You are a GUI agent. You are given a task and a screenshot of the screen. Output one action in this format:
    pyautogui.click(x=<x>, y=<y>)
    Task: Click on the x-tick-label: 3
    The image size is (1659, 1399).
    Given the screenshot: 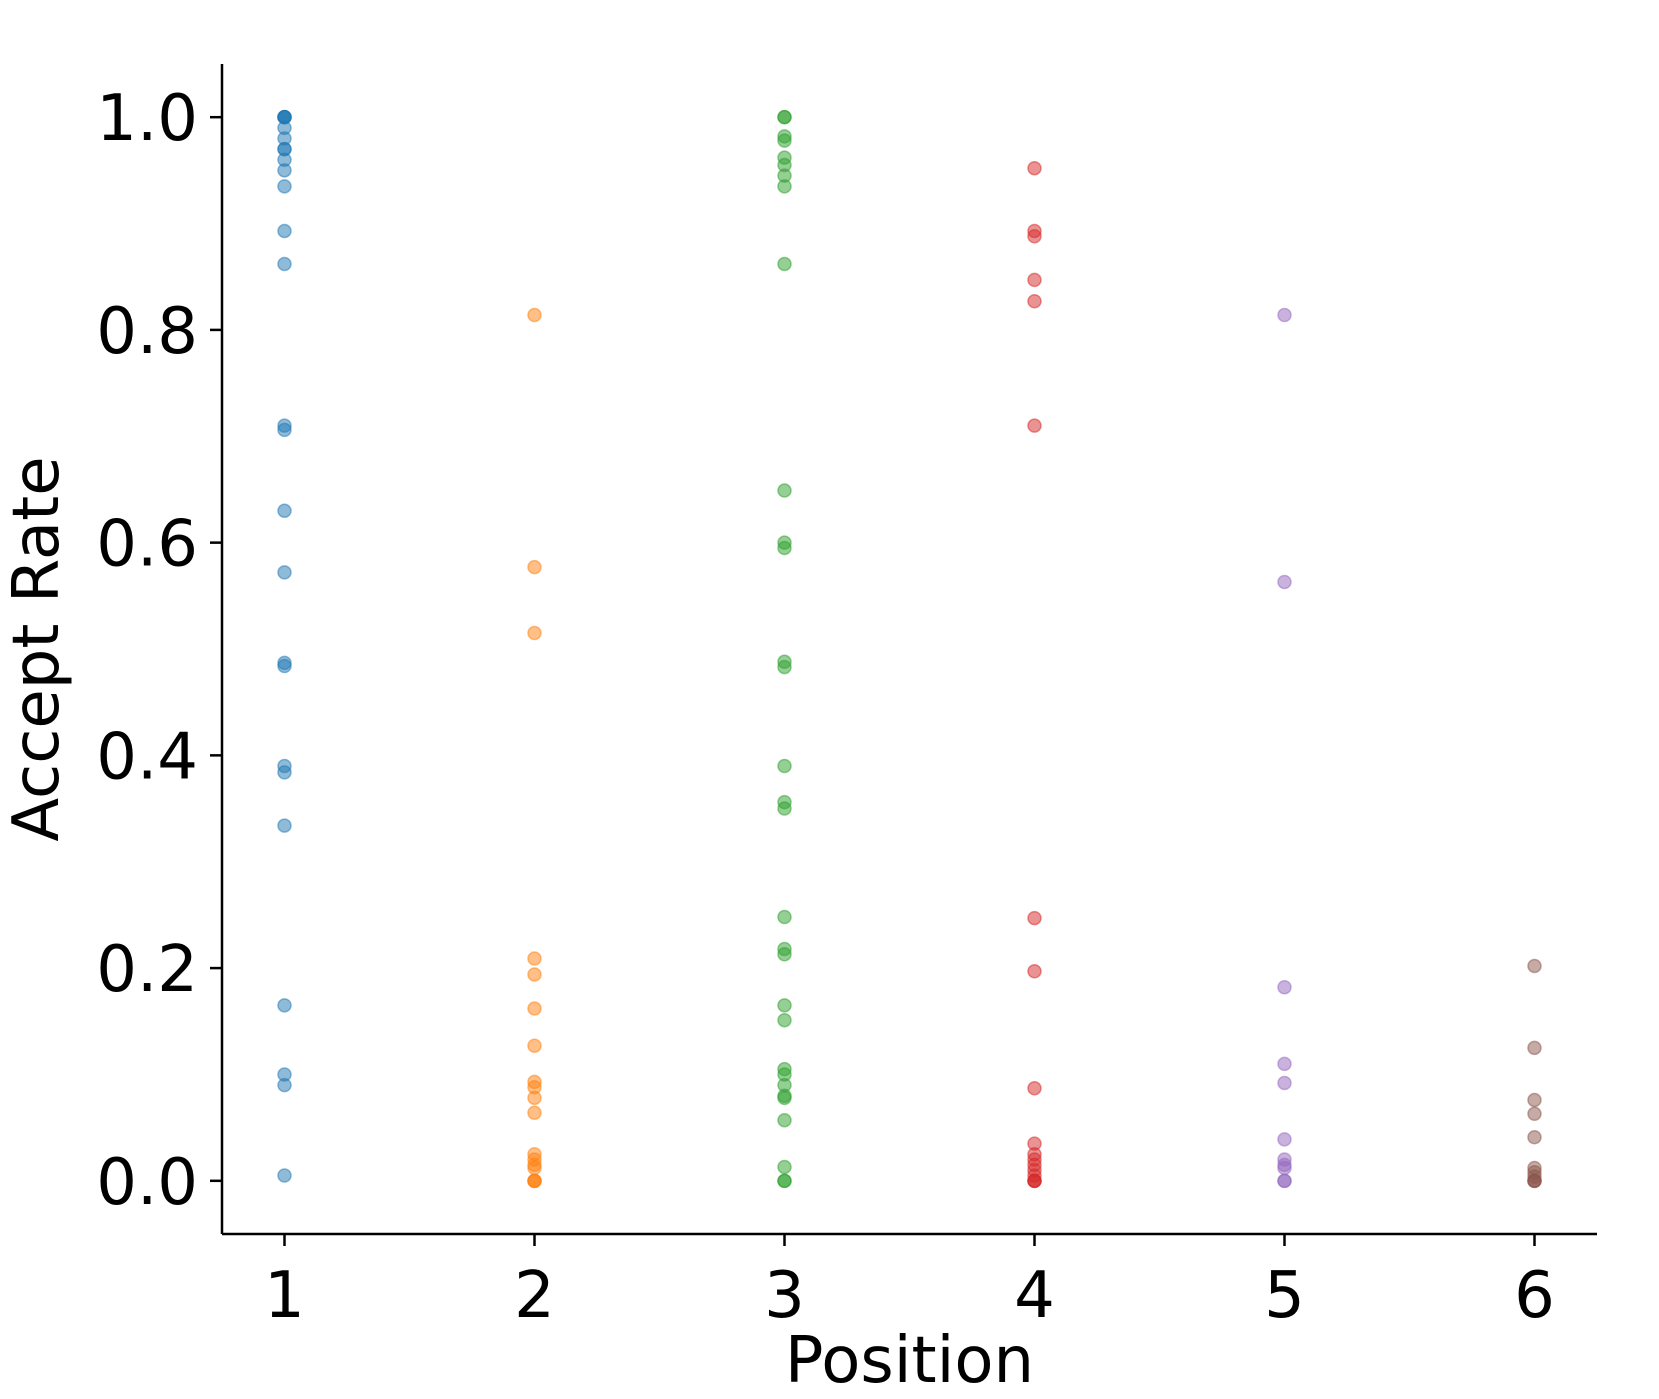 What is the action you would take?
    pyautogui.click(x=784, y=1296)
    